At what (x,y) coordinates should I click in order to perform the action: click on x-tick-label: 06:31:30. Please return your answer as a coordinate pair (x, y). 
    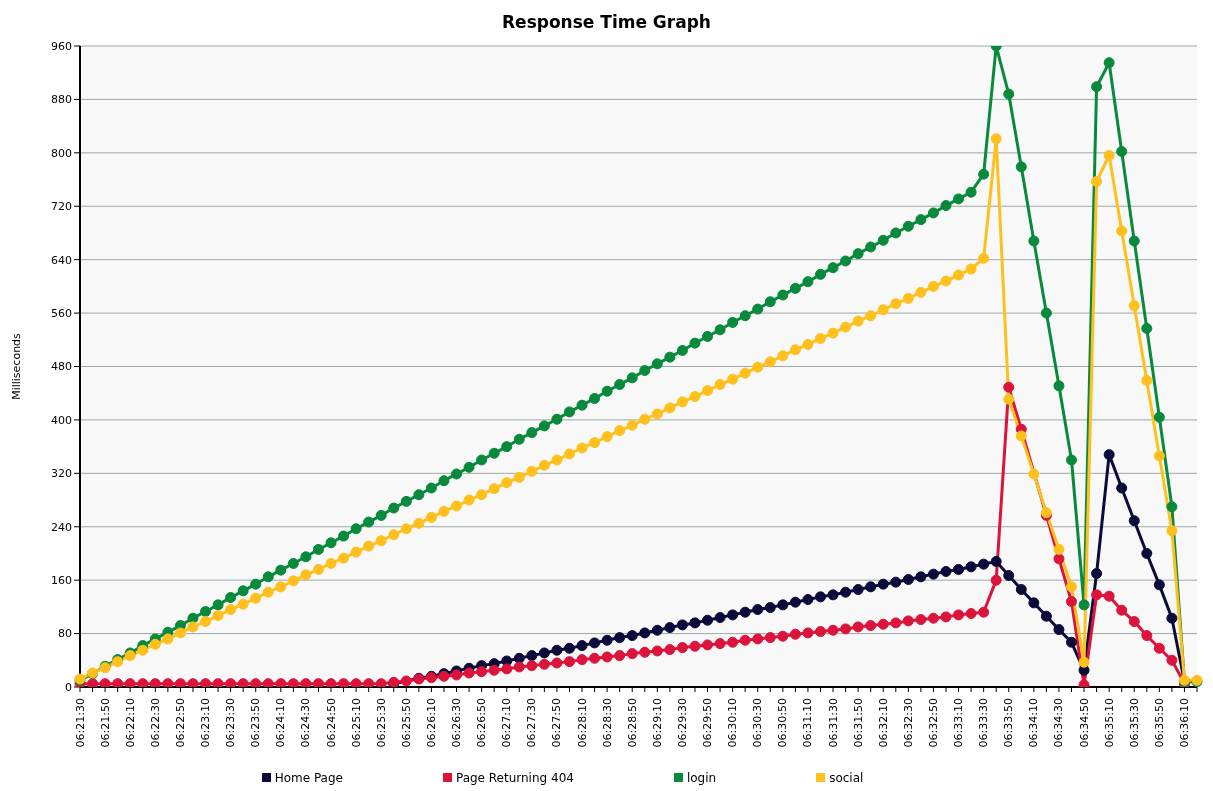
    Looking at the image, I should click on (833, 723).